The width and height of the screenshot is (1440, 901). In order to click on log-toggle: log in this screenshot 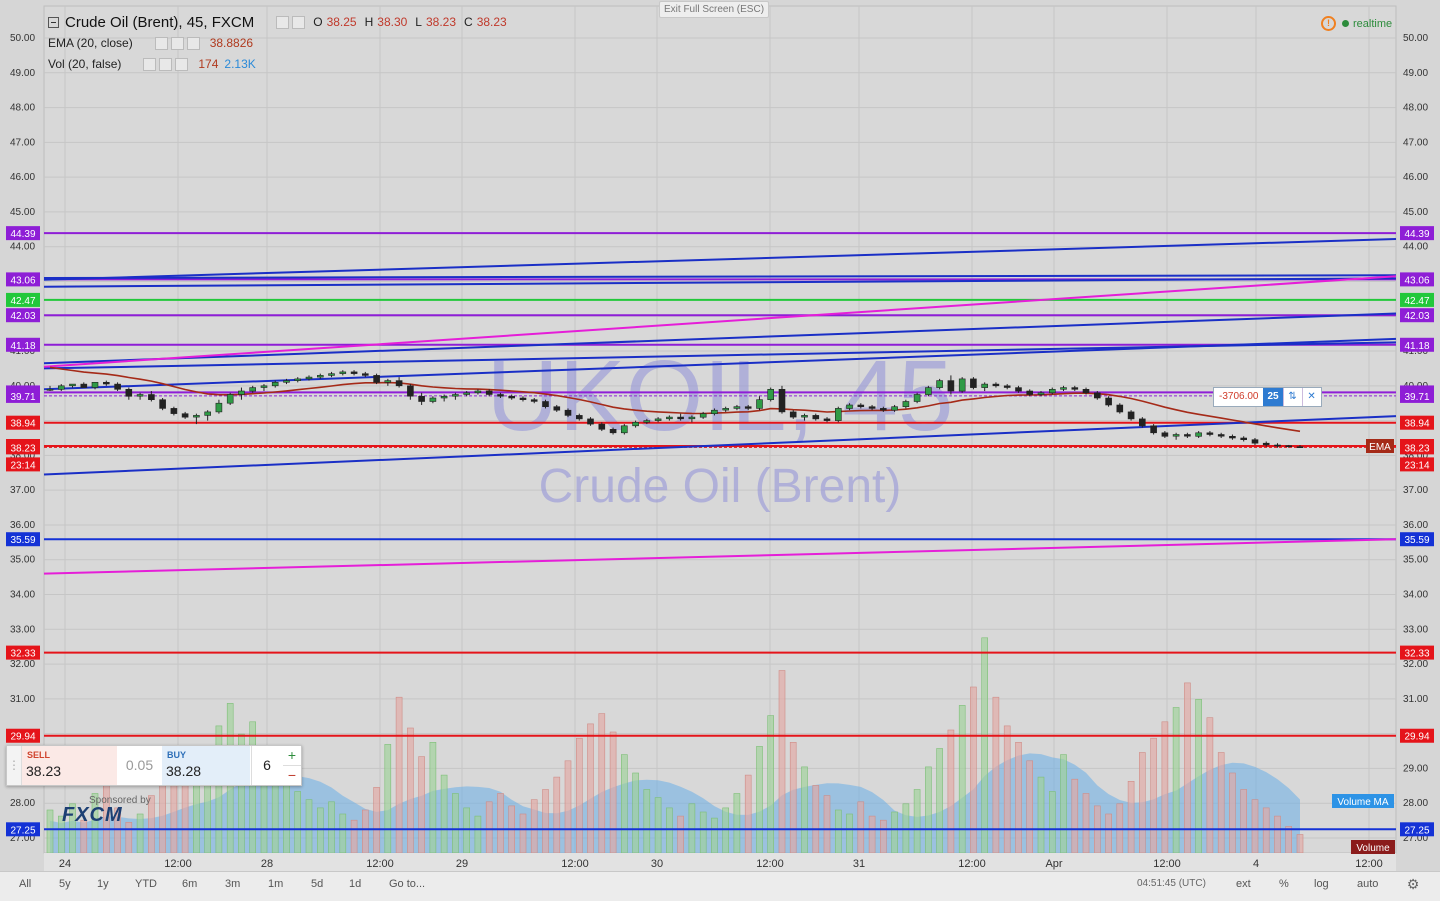, I will do `click(1321, 884)`.